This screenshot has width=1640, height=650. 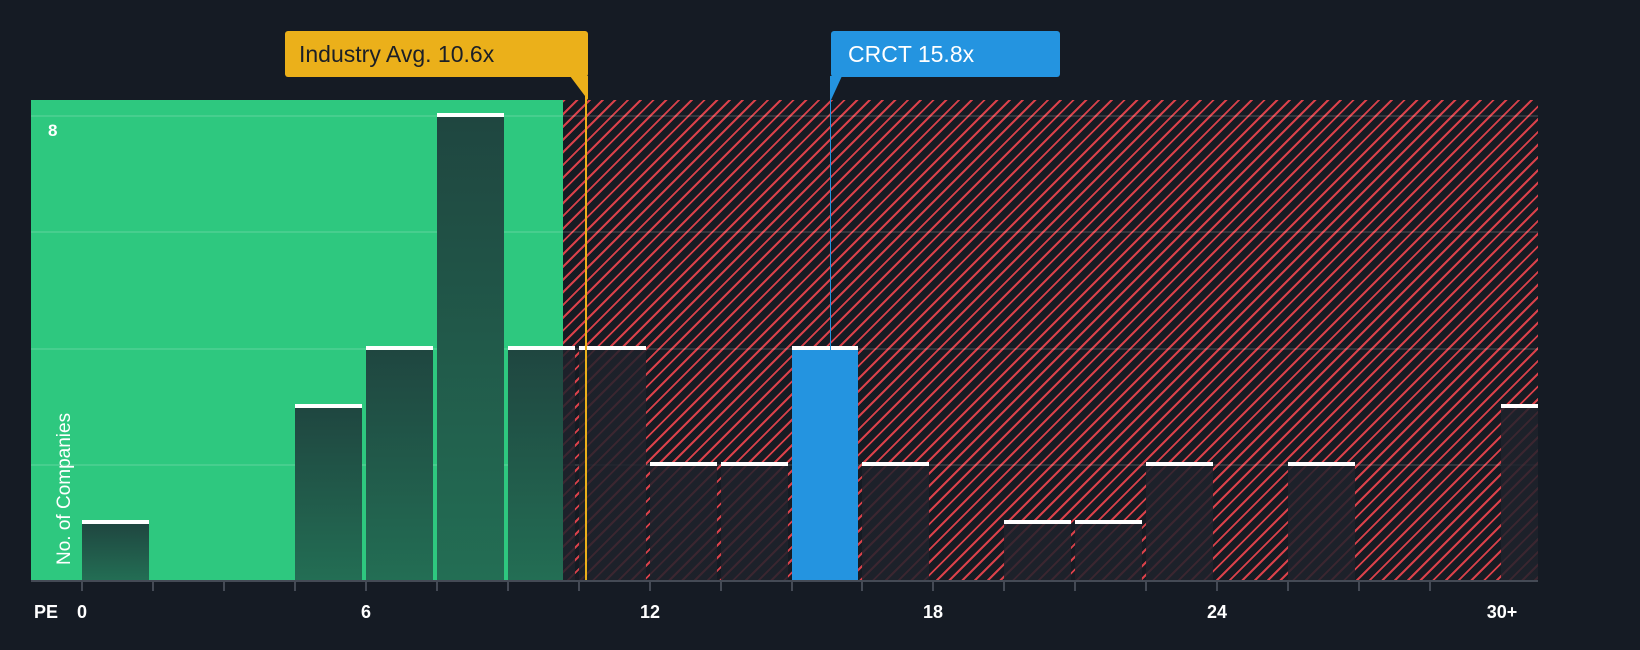 I want to click on y-tick-label-8: 8, so click(x=53, y=130).